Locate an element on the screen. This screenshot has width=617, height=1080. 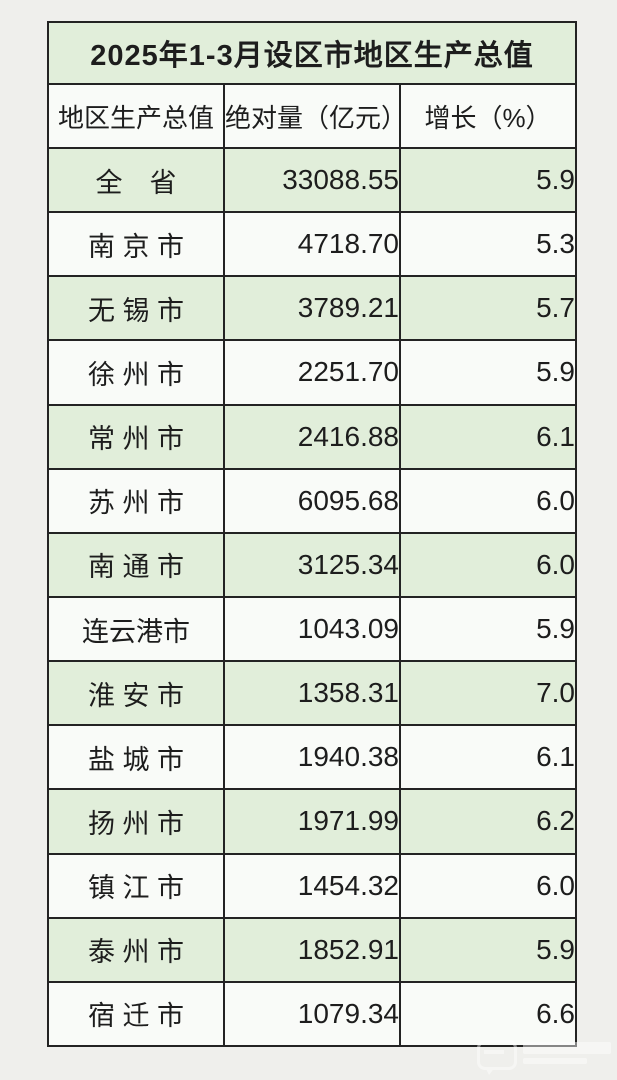
value-cell: 3789.21 is located at coordinates (312, 308).